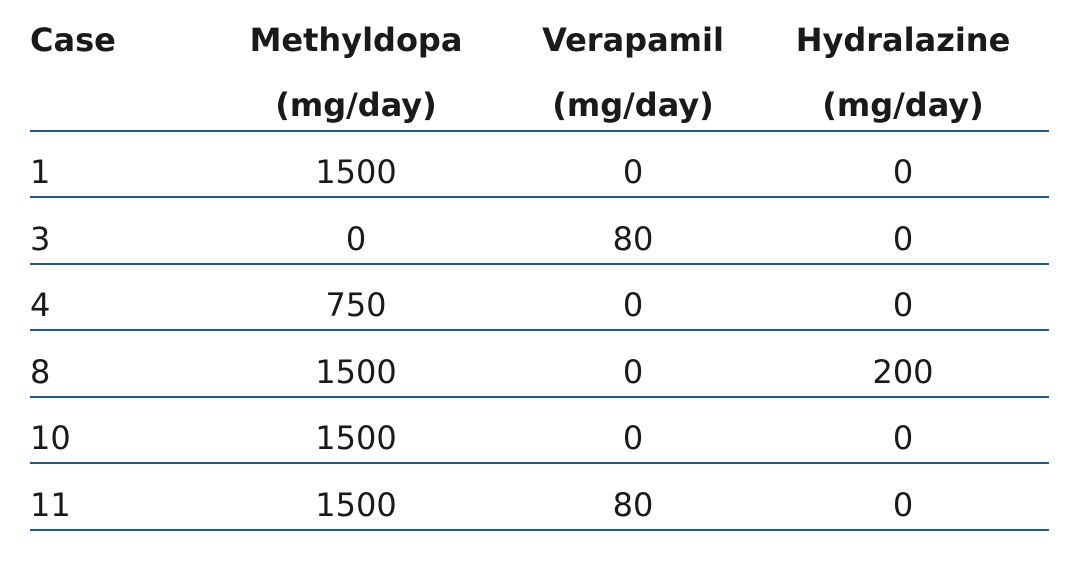 Image resolution: width=1079 pixels, height=572 pixels. Describe the element at coordinates (73, 40) in the screenshot. I see `column-header: Case` at that location.